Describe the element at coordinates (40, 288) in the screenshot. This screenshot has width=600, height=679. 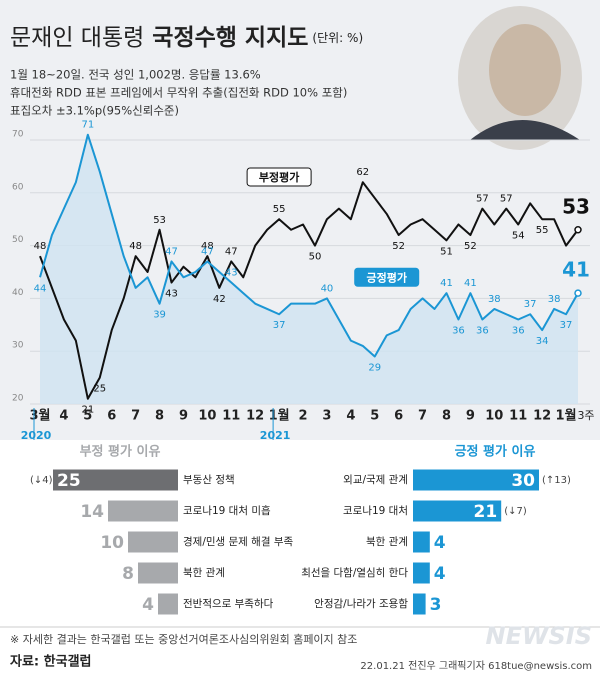
I see `data-label: 44` at that location.